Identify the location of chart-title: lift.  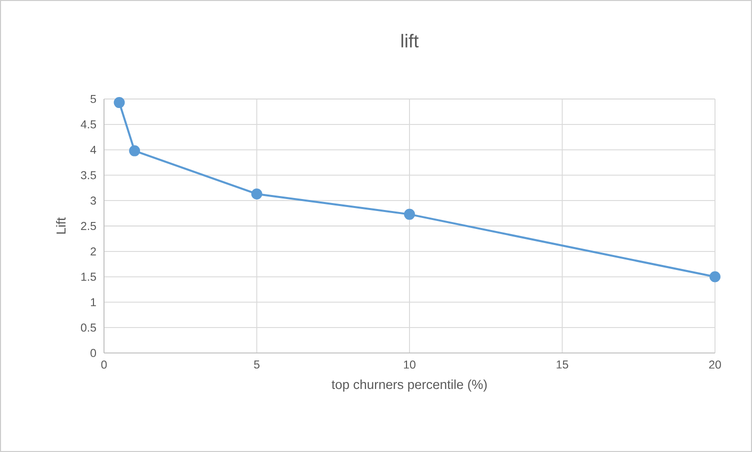
(410, 41).